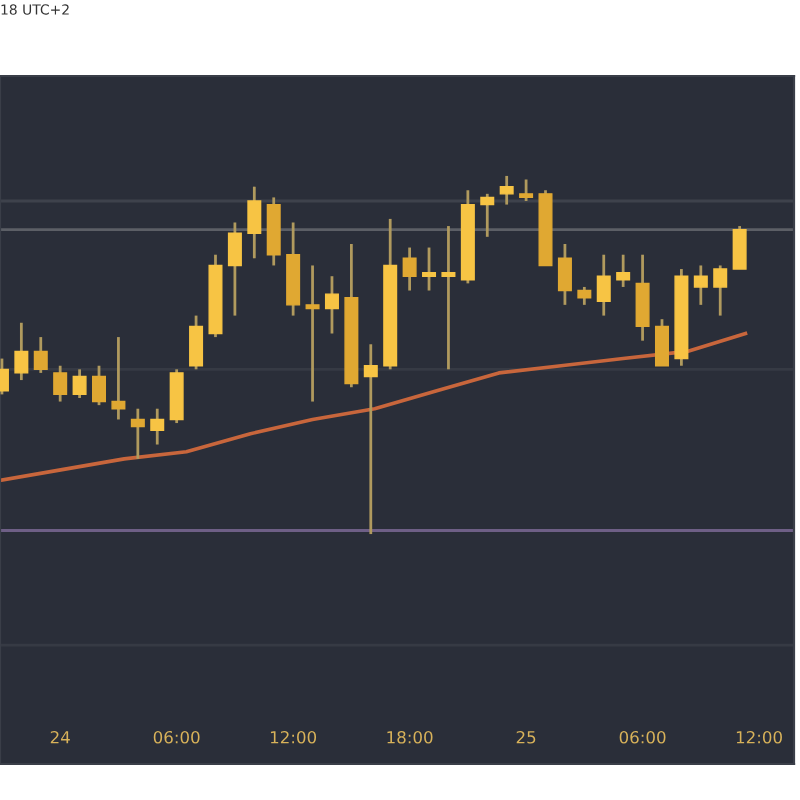 This screenshot has height=800, width=800. What do you see at coordinates (526, 737) in the screenshot?
I see `x-tick-label: 25` at bounding box center [526, 737].